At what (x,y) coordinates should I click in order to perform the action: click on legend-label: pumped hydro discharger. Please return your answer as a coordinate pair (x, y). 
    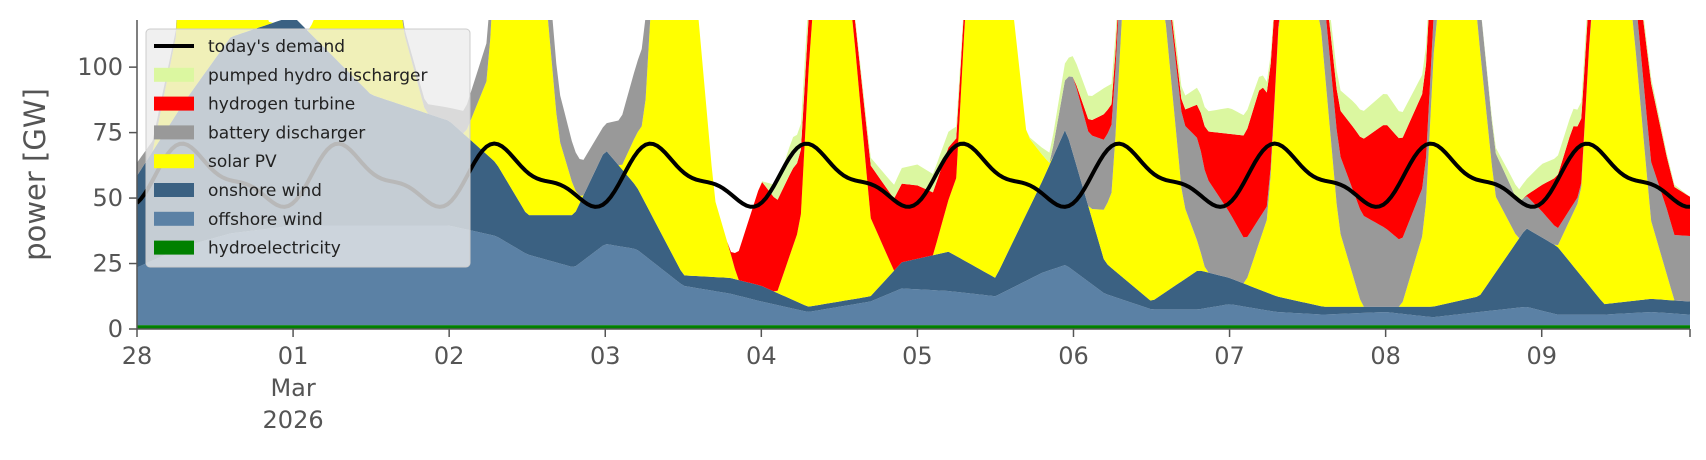
    Looking at the image, I should click on (317, 76).